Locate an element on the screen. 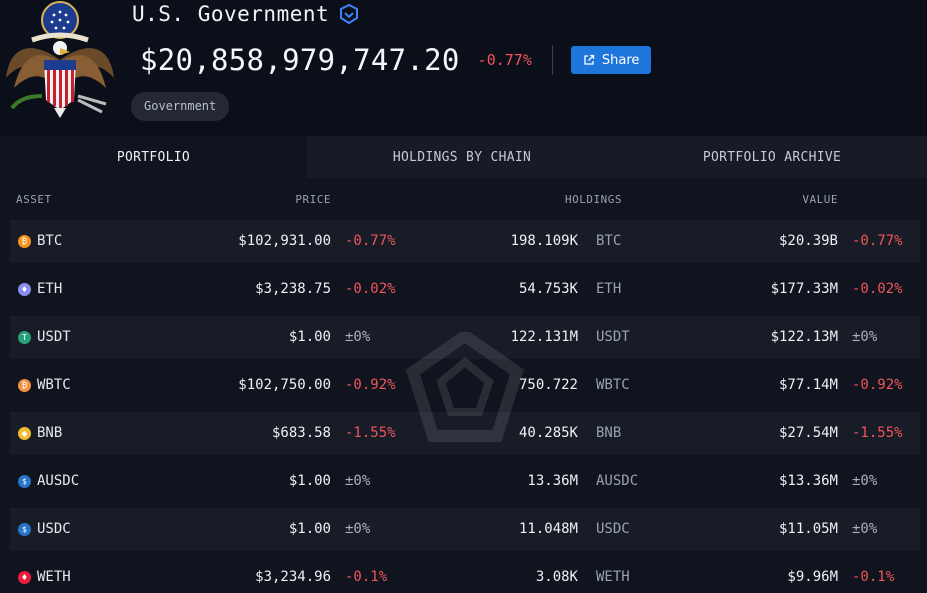 The image size is (927, 593). value-cell: $27.54M is located at coordinates (808, 433).